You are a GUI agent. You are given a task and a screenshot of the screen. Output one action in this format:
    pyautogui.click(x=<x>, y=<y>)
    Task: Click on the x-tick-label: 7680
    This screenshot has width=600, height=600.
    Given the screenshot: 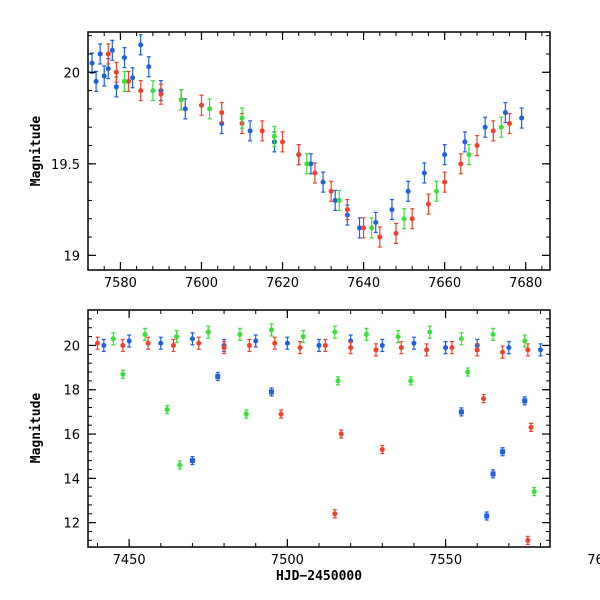 What is the action you would take?
    pyautogui.click(x=525, y=283)
    